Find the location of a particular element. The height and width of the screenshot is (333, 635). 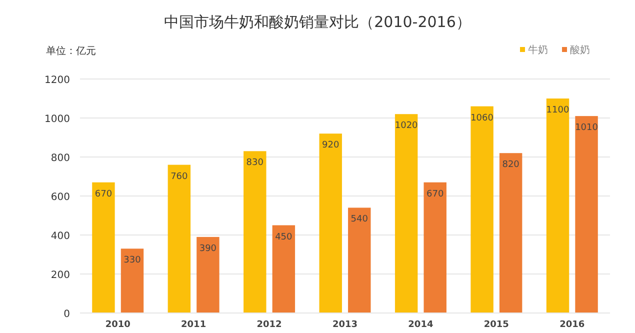

legend-label: 酸奶 is located at coordinates (580, 50).